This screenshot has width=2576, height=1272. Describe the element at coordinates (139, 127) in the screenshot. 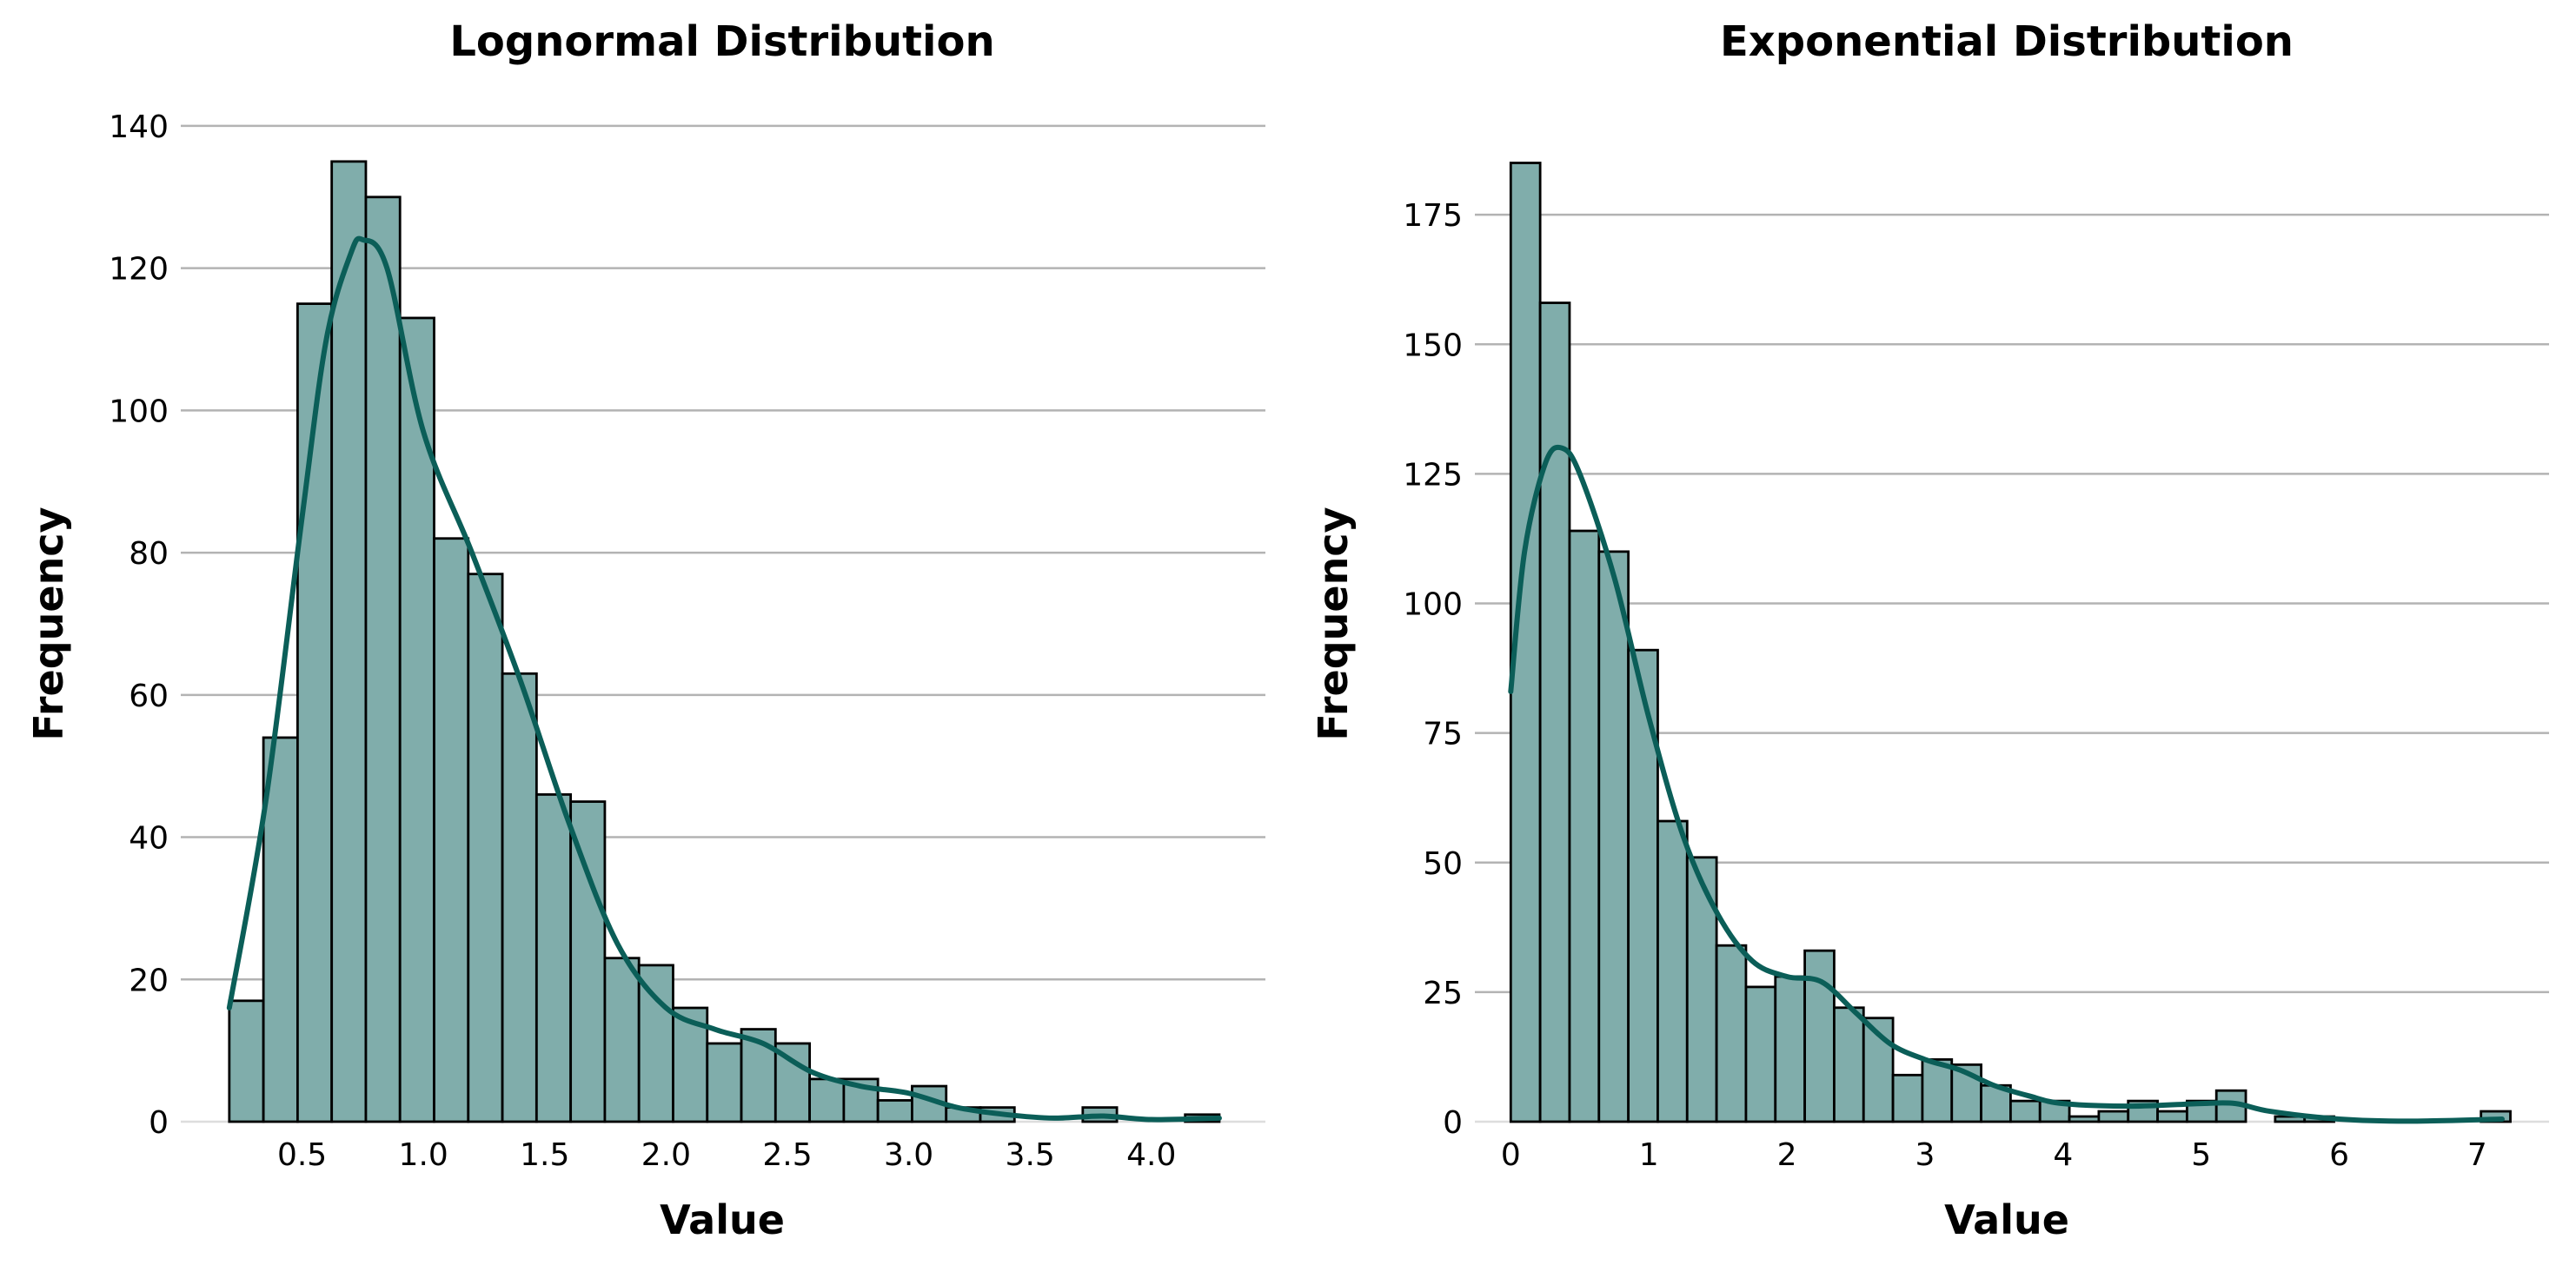

I see `y-tick-label: 140` at that location.